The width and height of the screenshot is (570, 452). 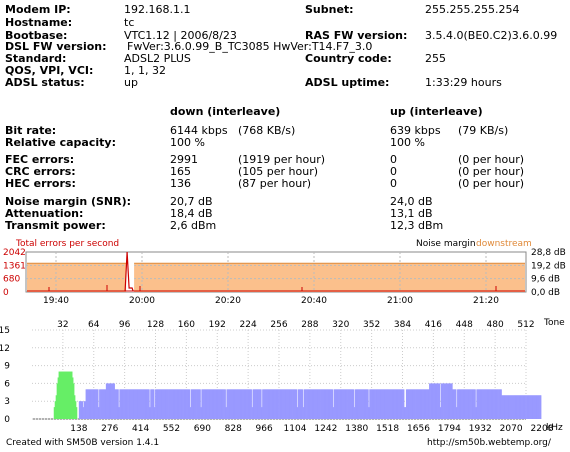 I want to click on stat-label: FEC errors:, so click(x=40, y=159).